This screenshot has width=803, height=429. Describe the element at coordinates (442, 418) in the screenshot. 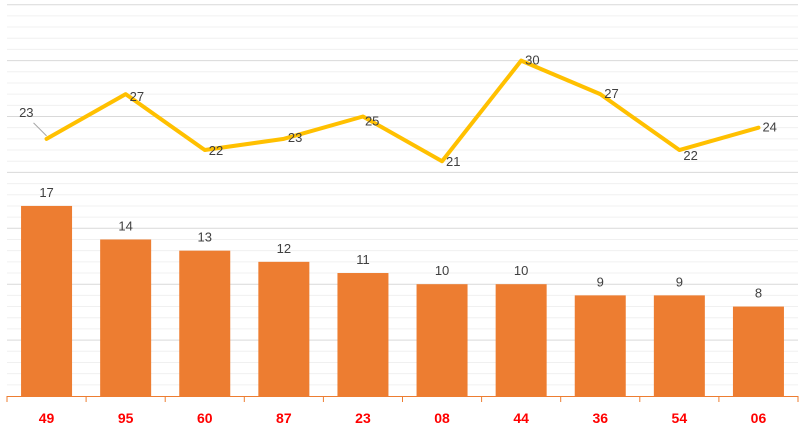

I see `x-tick-label: 08` at that location.